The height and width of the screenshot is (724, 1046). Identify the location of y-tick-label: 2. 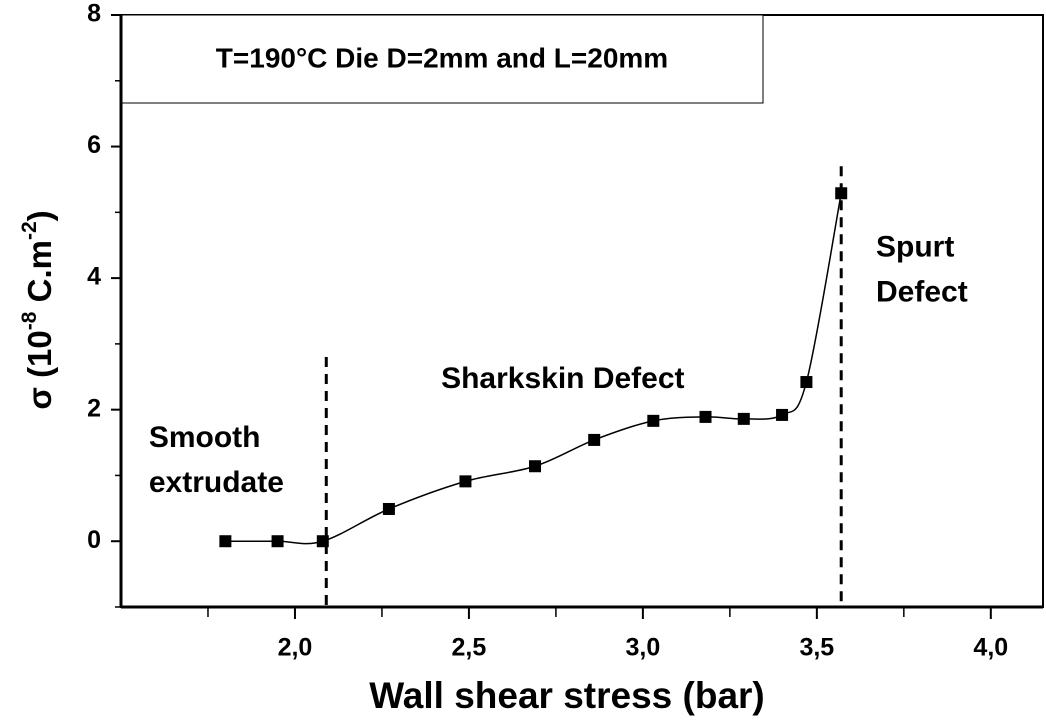
(94, 408).